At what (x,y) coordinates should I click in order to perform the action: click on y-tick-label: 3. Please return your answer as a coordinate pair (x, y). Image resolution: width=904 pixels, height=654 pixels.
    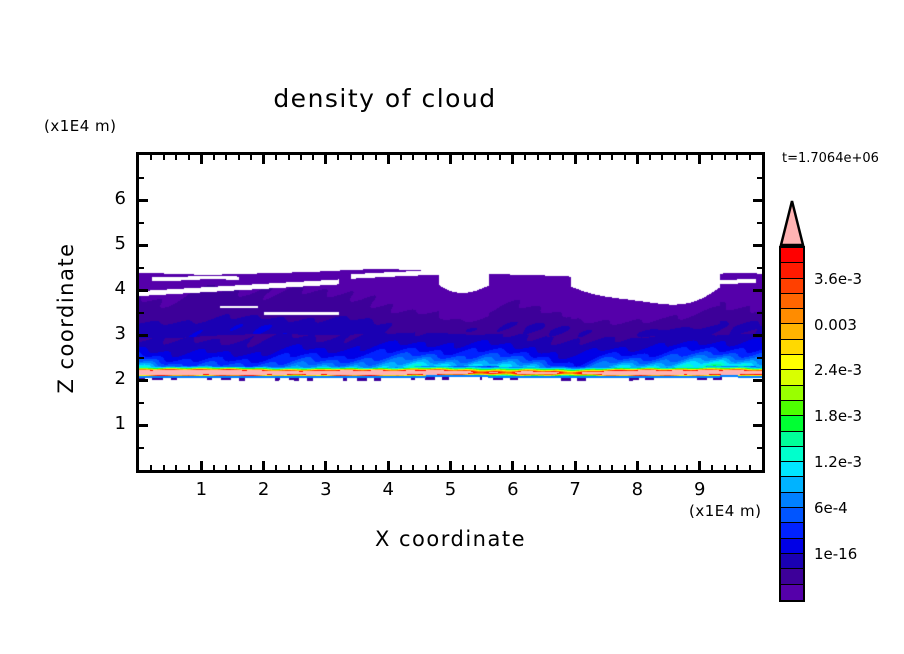
    Looking at the image, I should click on (120, 333).